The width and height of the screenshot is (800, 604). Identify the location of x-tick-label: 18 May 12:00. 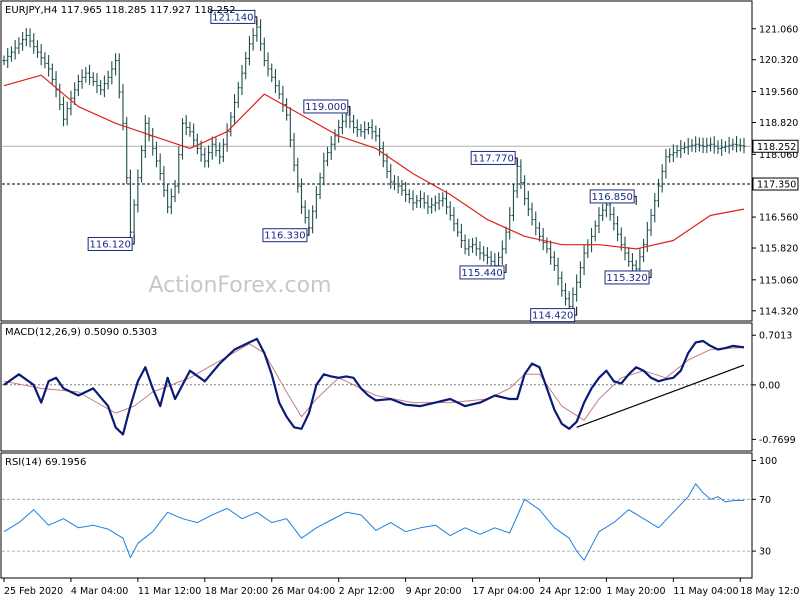
(770, 591).